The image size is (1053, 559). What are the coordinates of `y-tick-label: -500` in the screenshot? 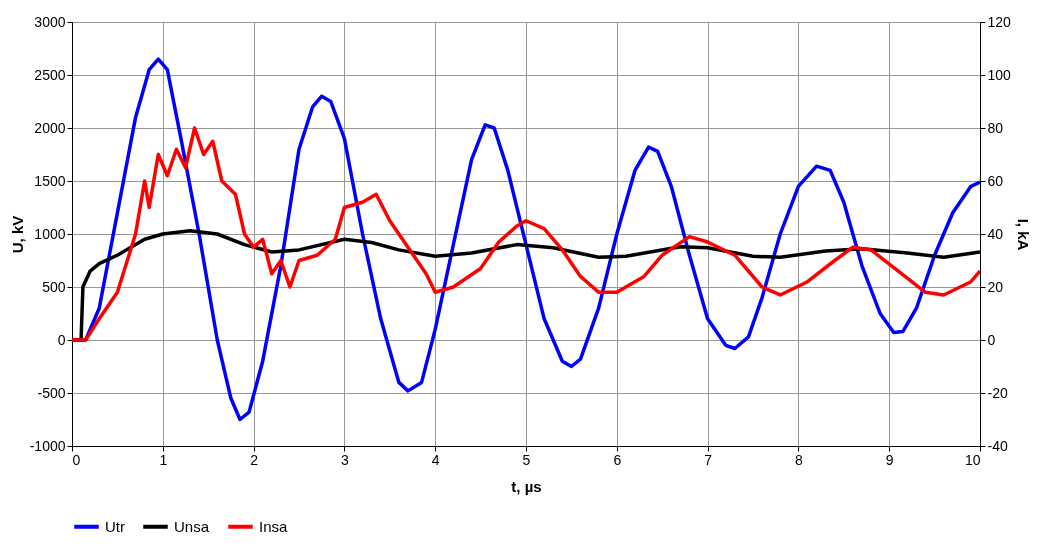 It's located at (51, 392).